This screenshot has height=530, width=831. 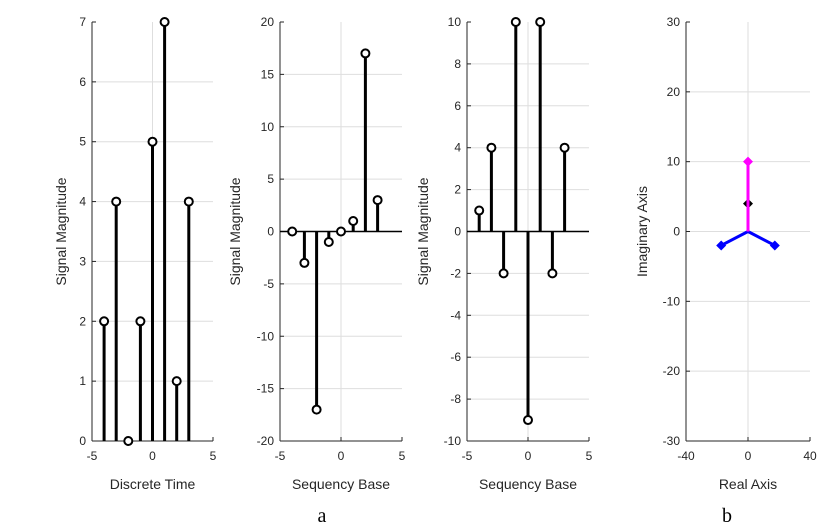 I want to click on y-tick-label: -6, so click(x=455, y=357).